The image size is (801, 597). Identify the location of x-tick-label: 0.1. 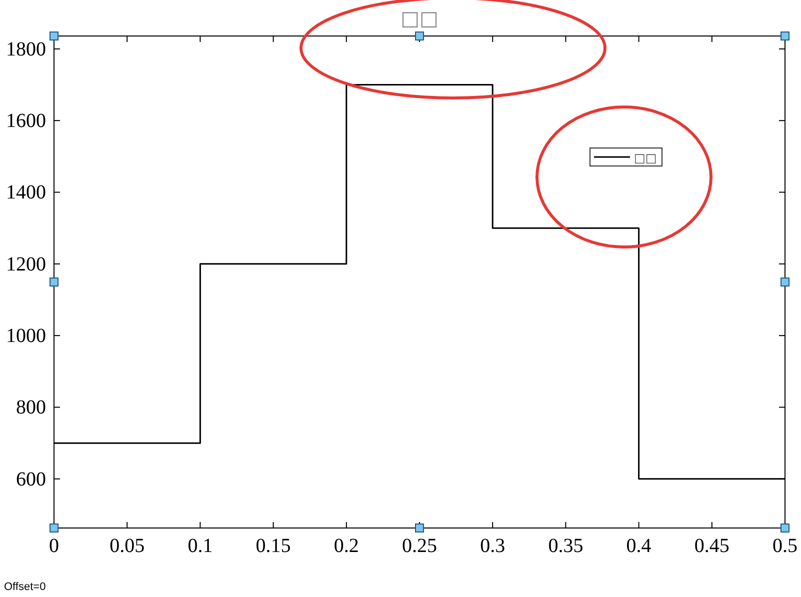
(200, 546).